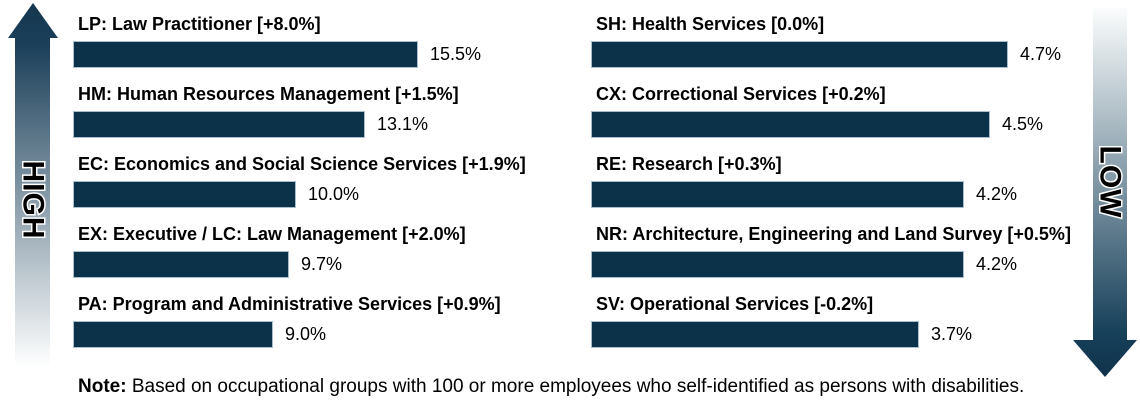 The image size is (1140, 414). What do you see at coordinates (841, 320) in the screenshot?
I see `bar-row: SV: Operational Services [-0.2%] 3.7%` at bounding box center [841, 320].